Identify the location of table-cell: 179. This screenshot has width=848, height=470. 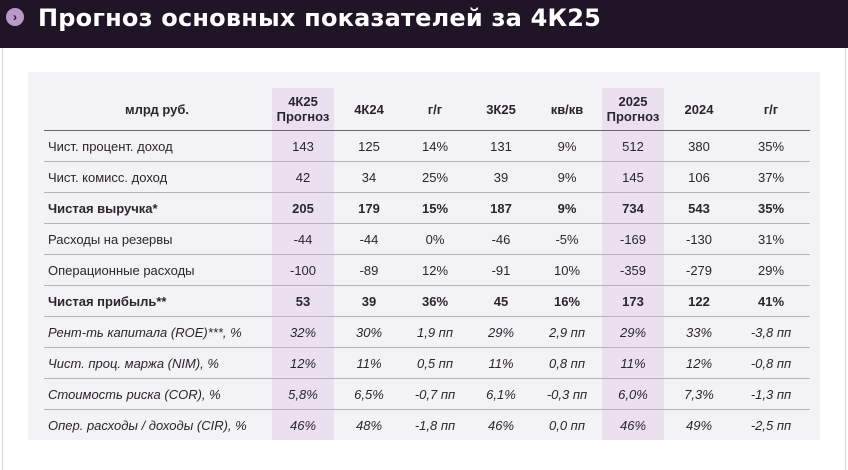
(369, 208).